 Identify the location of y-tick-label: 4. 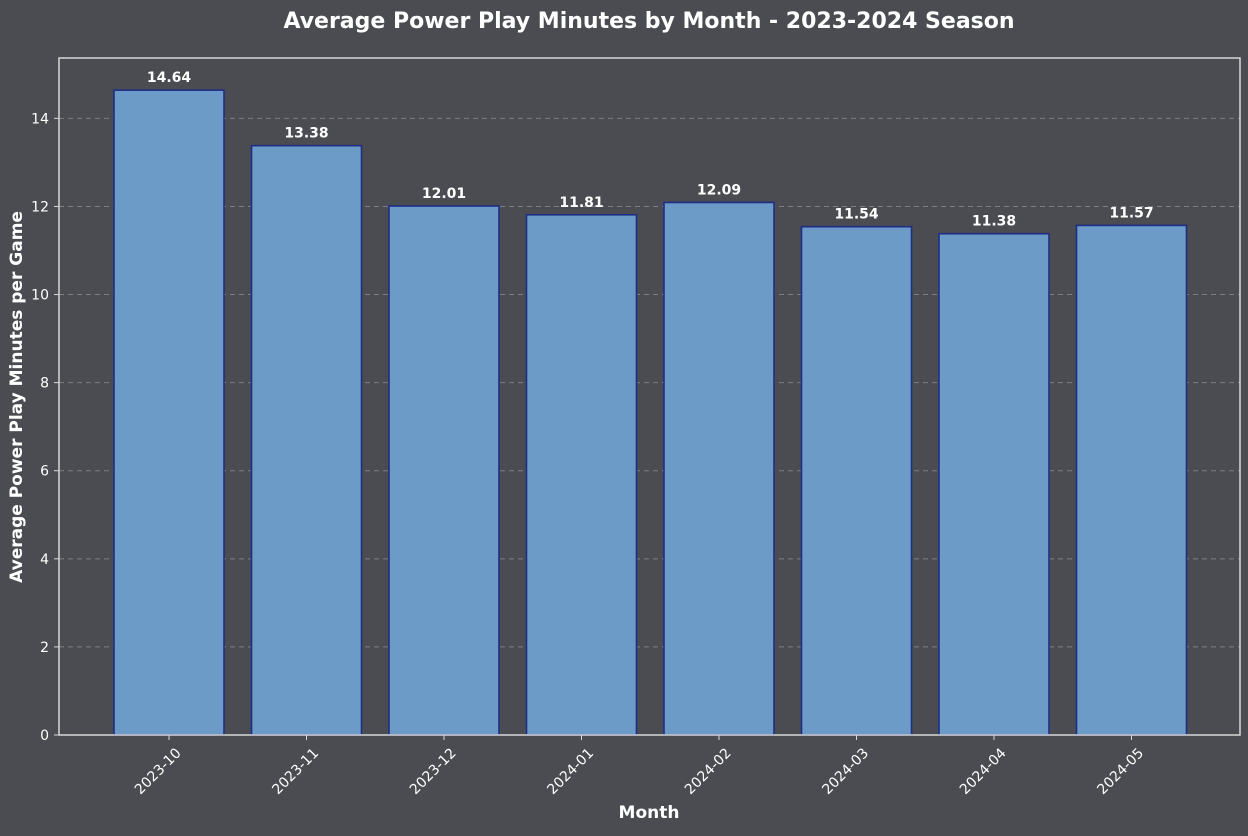
(44, 560).